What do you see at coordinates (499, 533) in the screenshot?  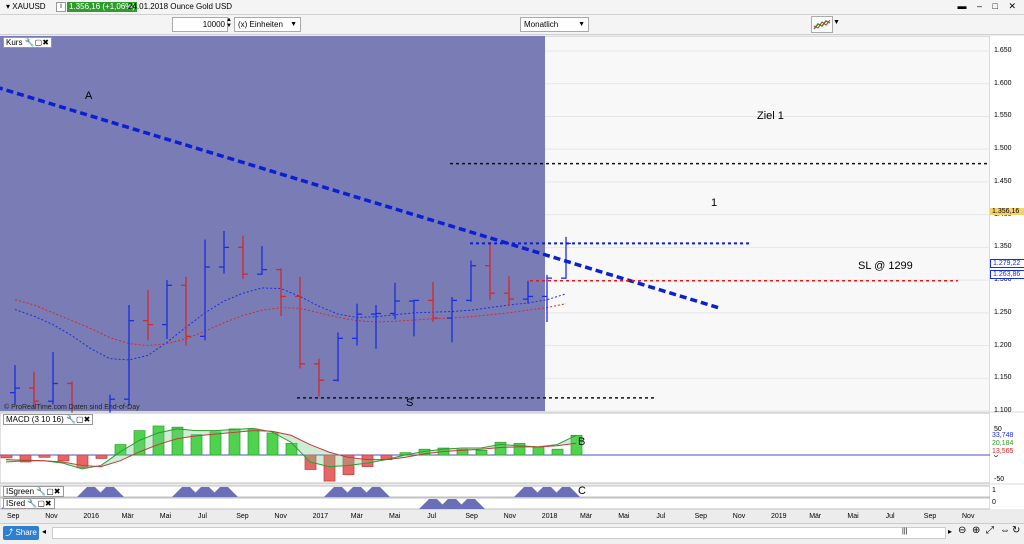 I see `horizontal-scrollbar` at bounding box center [499, 533].